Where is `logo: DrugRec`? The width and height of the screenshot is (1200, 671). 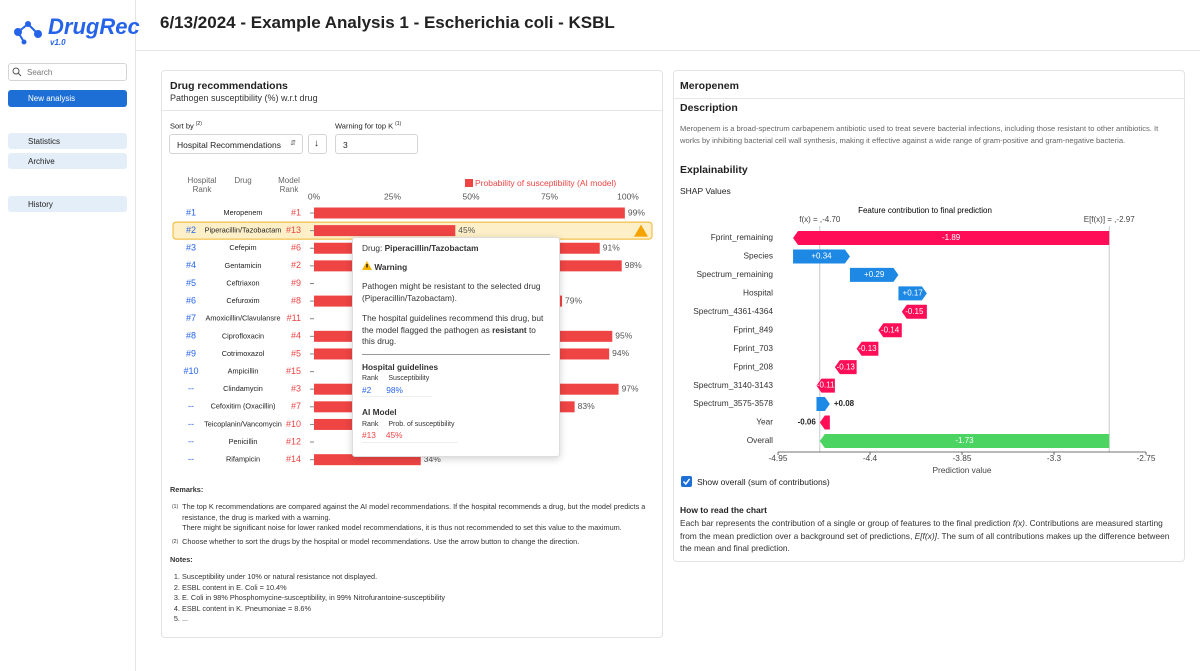 logo: DrugRec is located at coordinates (94, 26).